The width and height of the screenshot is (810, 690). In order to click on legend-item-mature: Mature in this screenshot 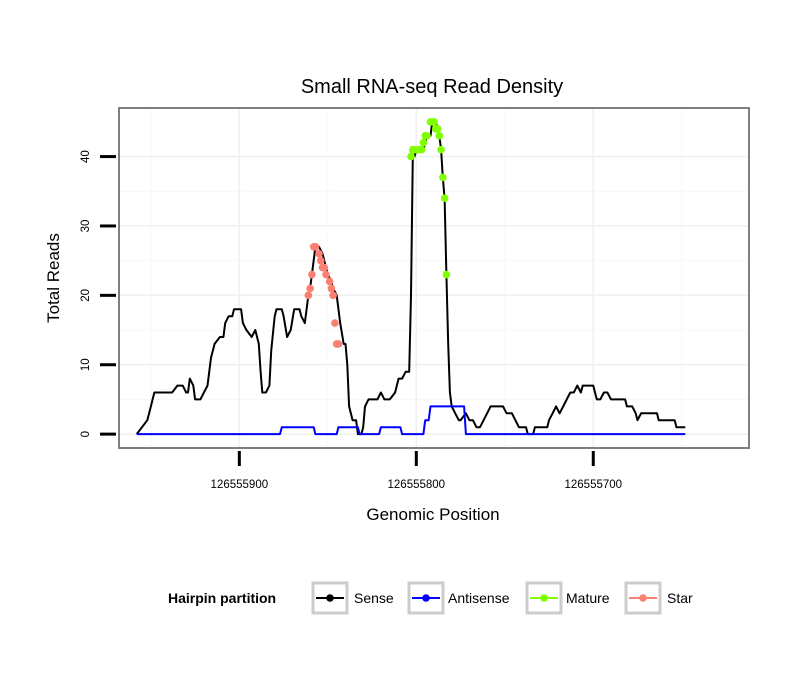, I will do `click(567, 598)`.